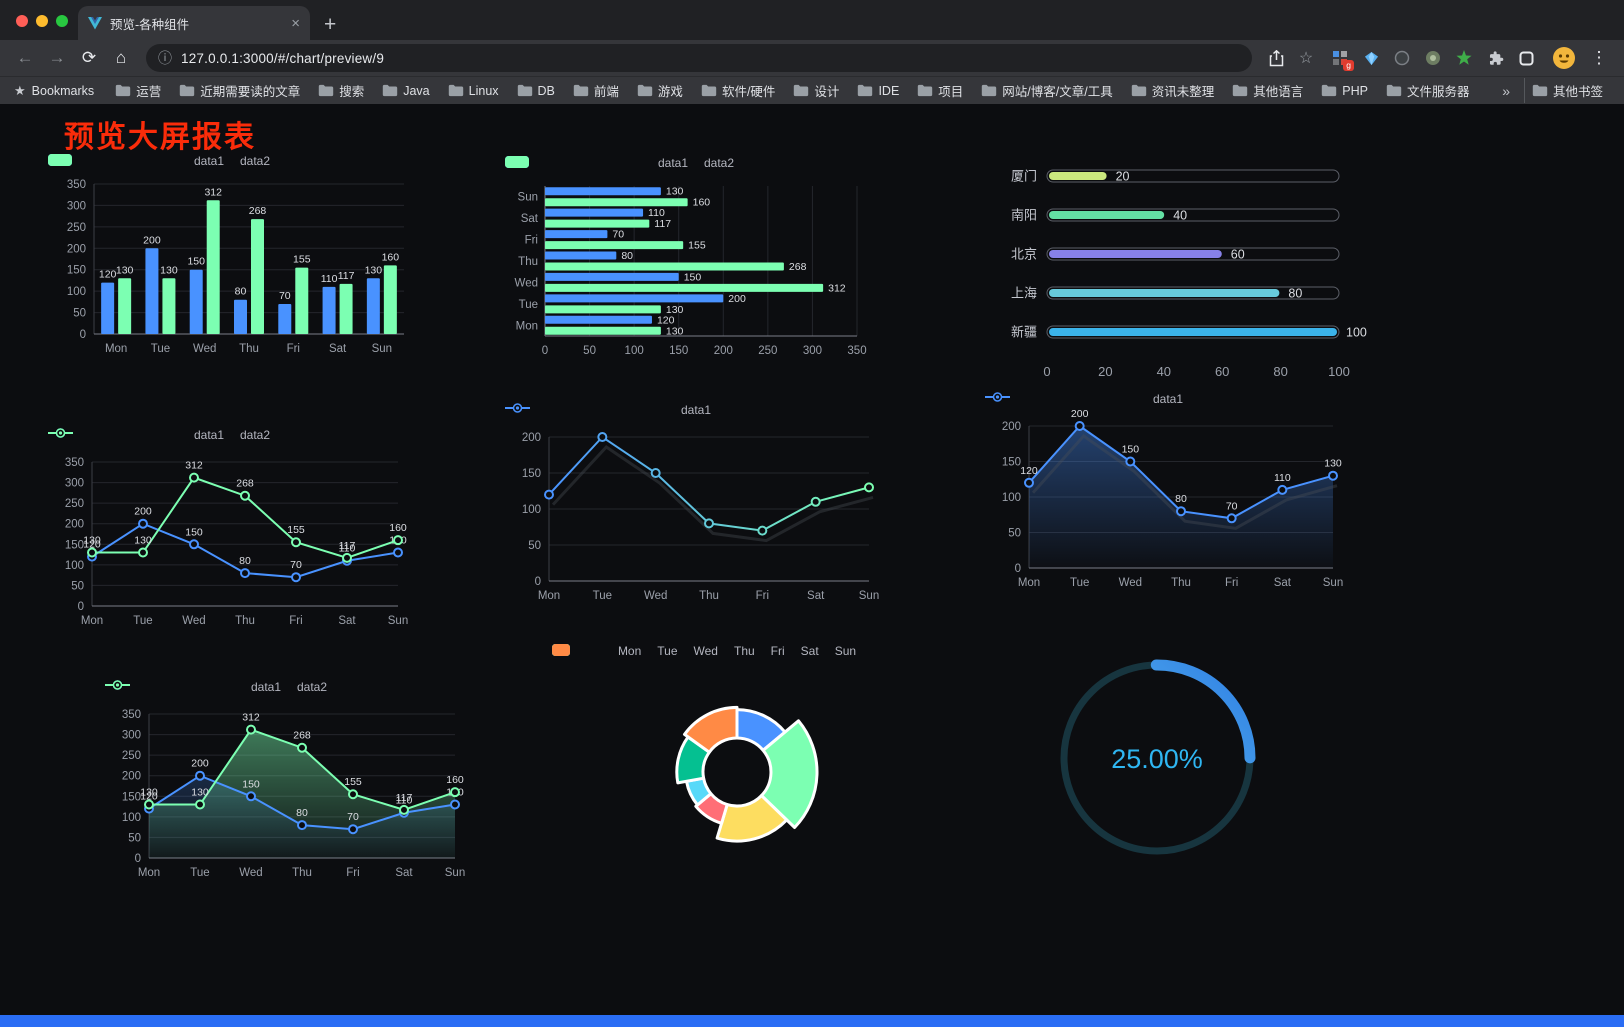 The image size is (1624, 1027). I want to click on bookmark-folder: 软件/硬件, so click(738, 90).